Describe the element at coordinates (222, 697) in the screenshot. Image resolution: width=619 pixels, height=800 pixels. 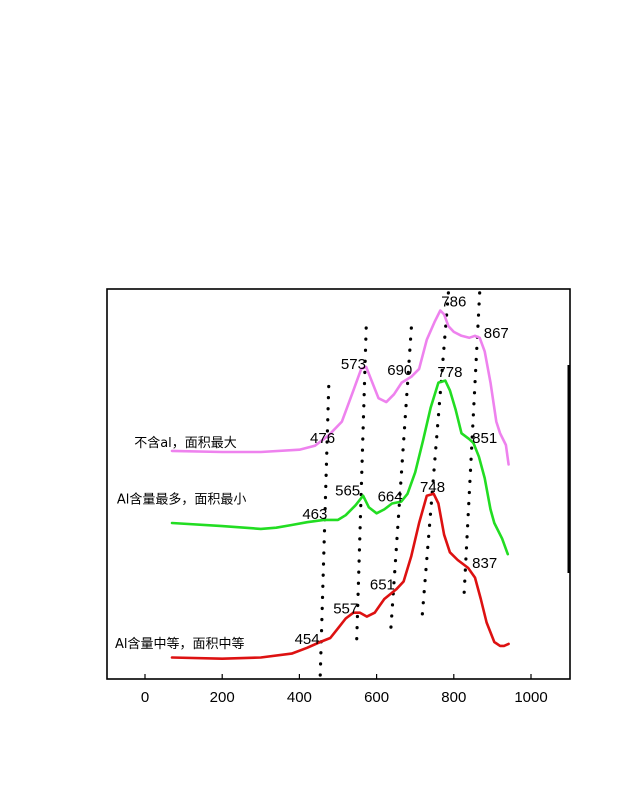
I see `x-tick-label-200: 200` at that location.